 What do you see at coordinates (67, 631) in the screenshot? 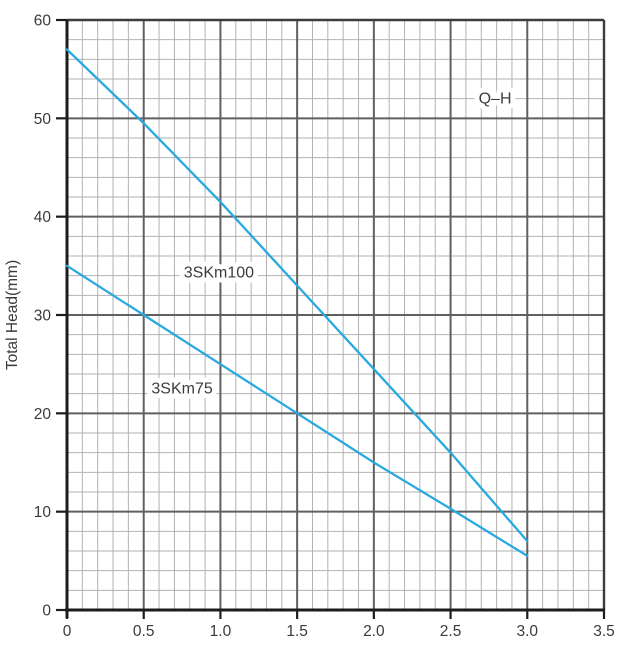
I see `x-tick-label: 0` at bounding box center [67, 631].